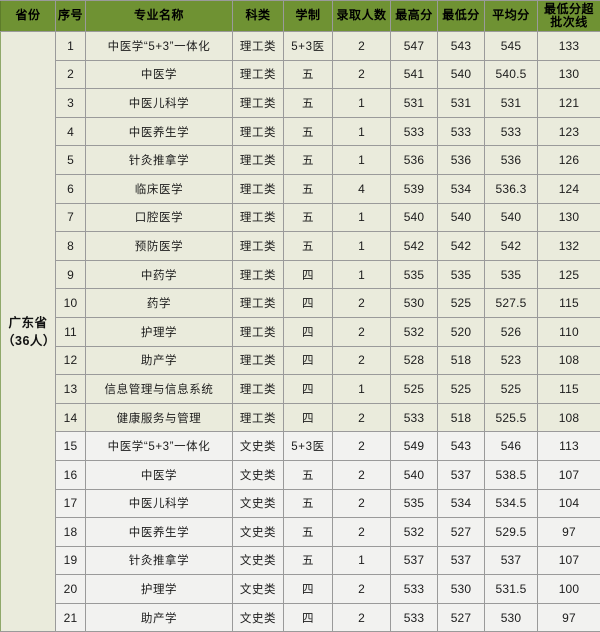 This screenshot has height=632, width=600. Describe the element at coordinates (258, 503) in the screenshot. I see `cell-category: 文史类` at that location.